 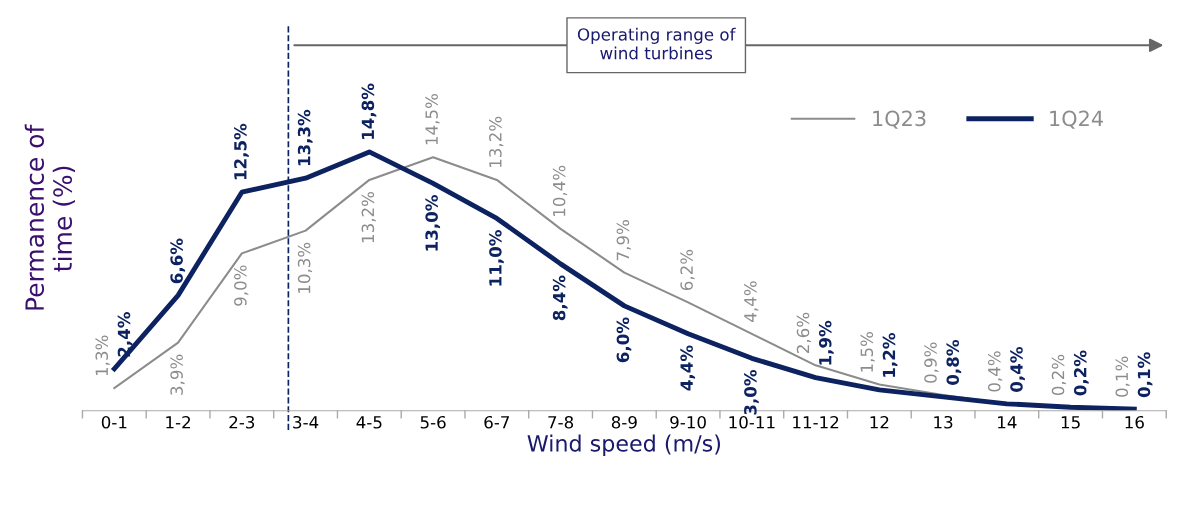 What do you see at coordinates (656, 43) in the screenshot?
I see `annotation: Operating range of wind turbines` at bounding box center [656, 43].